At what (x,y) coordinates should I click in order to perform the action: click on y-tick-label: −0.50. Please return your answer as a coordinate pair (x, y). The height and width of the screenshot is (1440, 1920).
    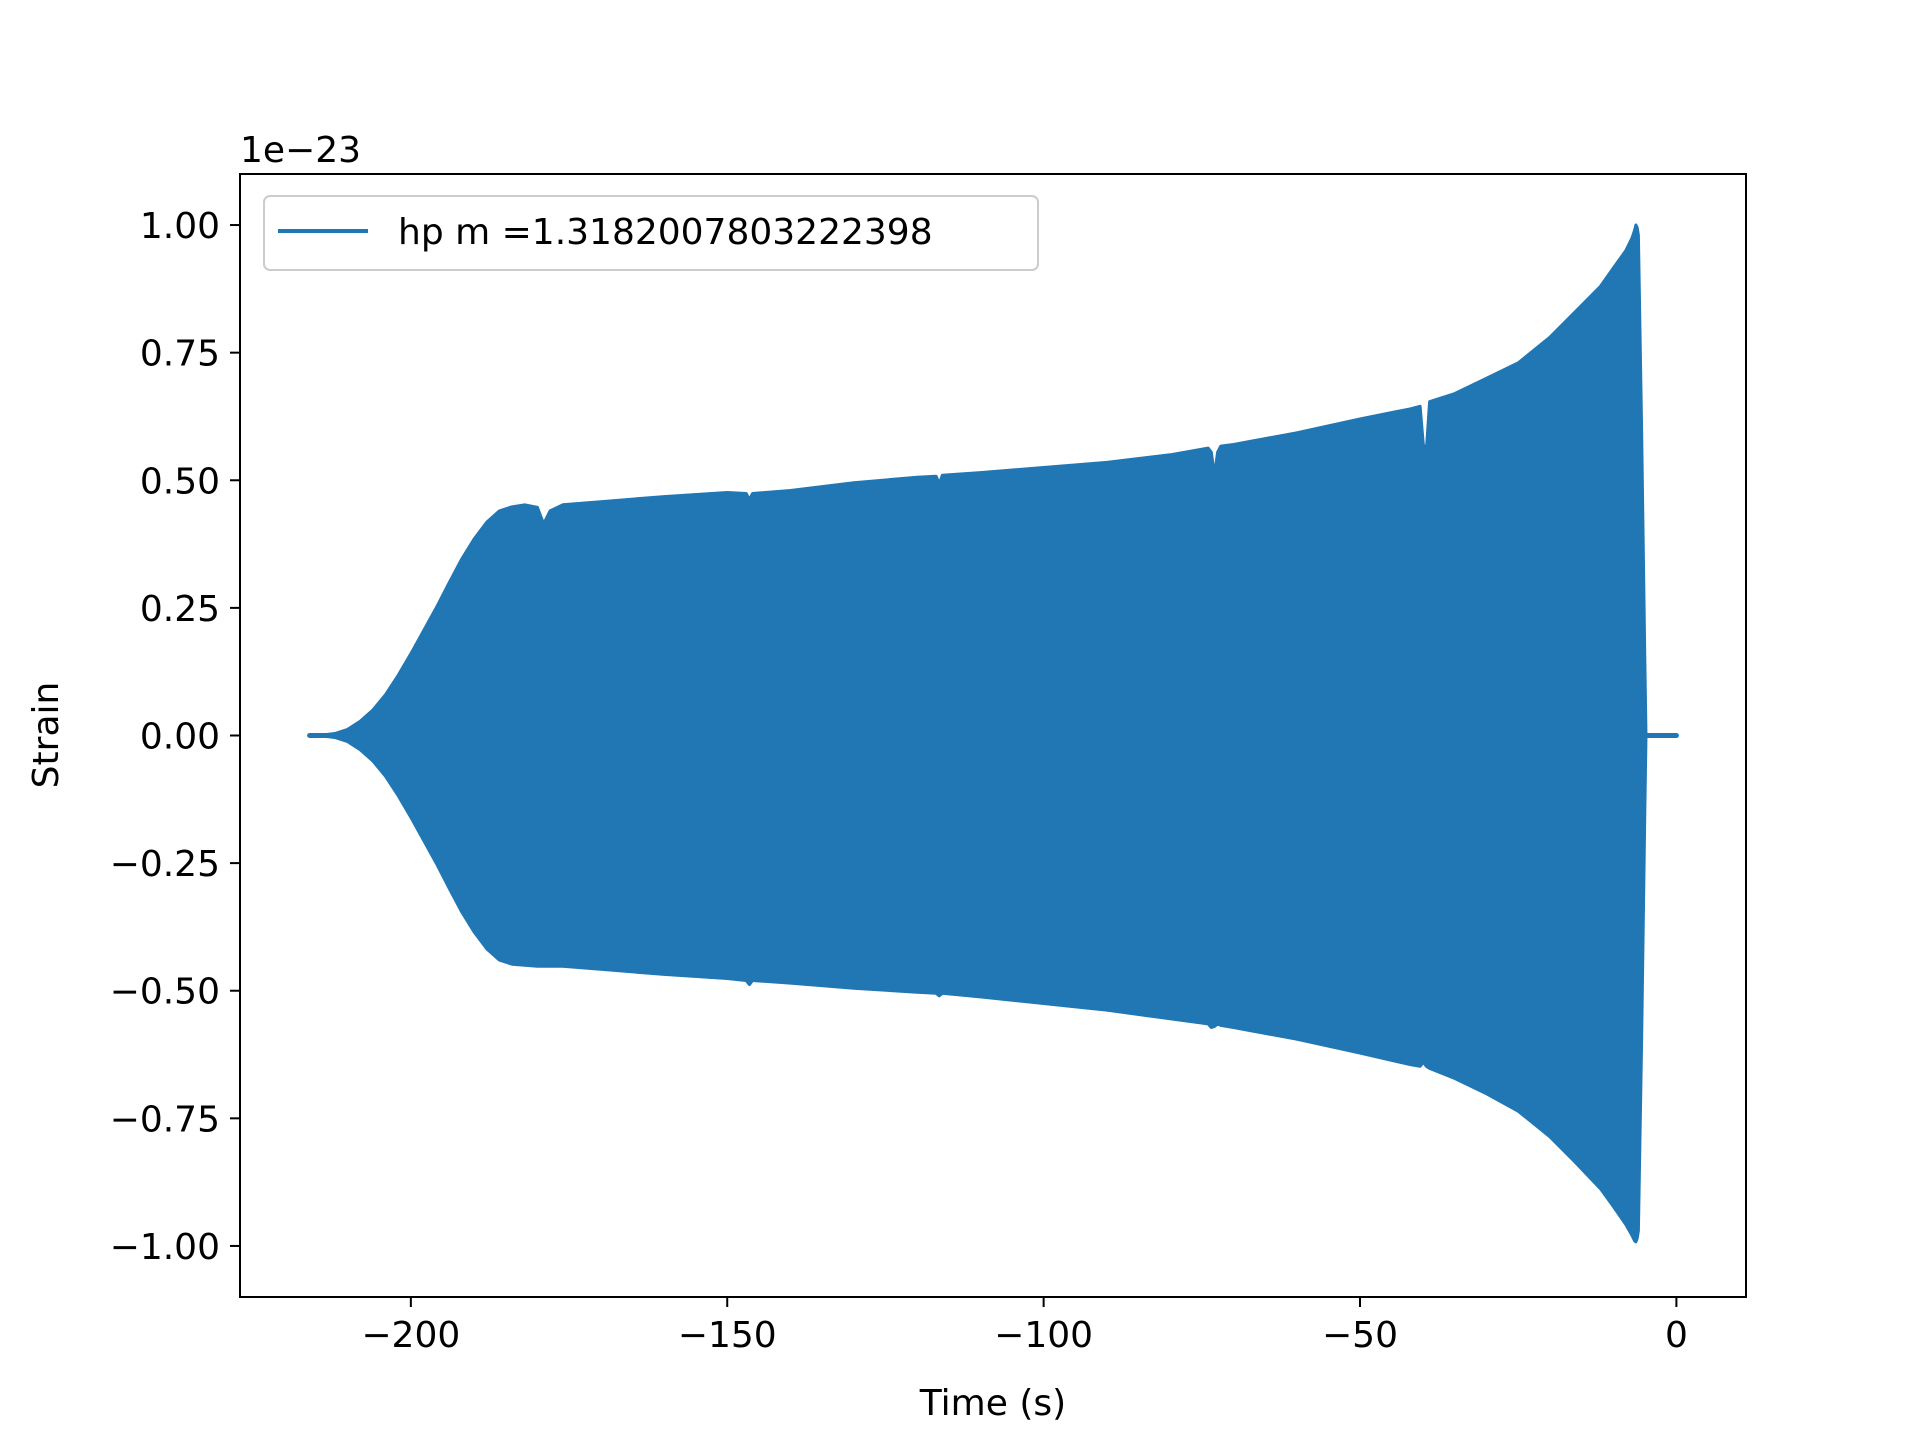
    Looking at the image, I should click on (165, 992).